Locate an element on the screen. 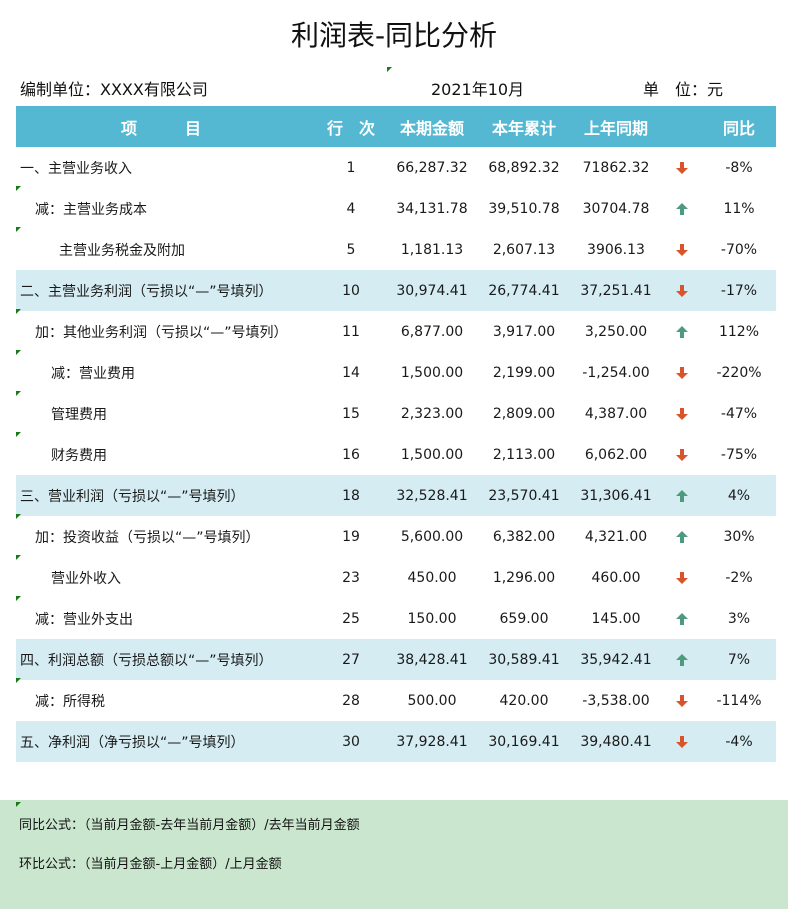 The image size is (788, 909). row-ytd-amount: 68,892.32 is located at coordinates (524, 167).